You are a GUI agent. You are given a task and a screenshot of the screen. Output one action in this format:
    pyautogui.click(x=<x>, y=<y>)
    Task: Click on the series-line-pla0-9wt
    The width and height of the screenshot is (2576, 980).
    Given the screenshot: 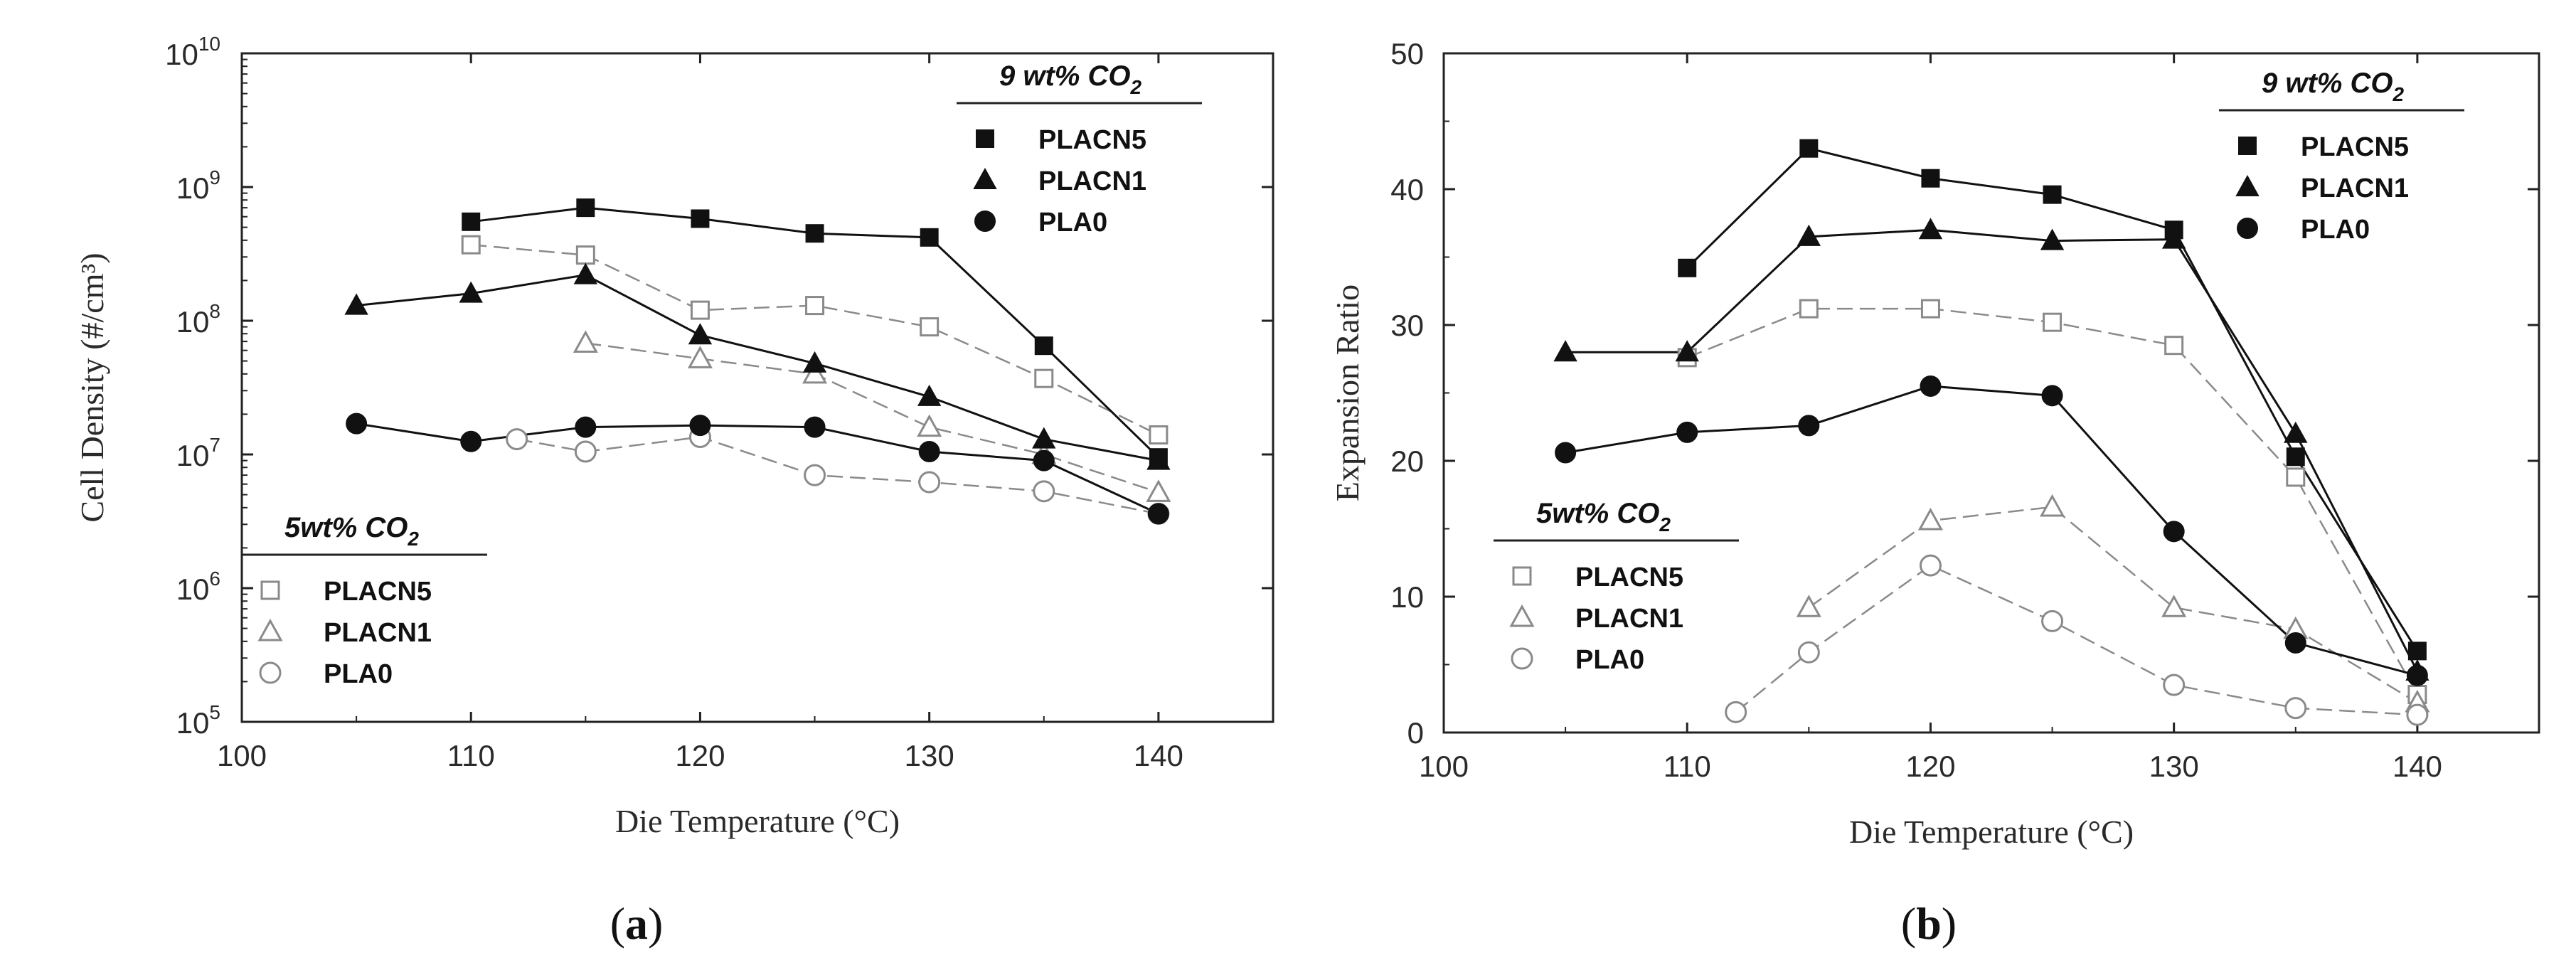 What is the action you would take?
    pyautogui.click(x=1991, y=531)
    